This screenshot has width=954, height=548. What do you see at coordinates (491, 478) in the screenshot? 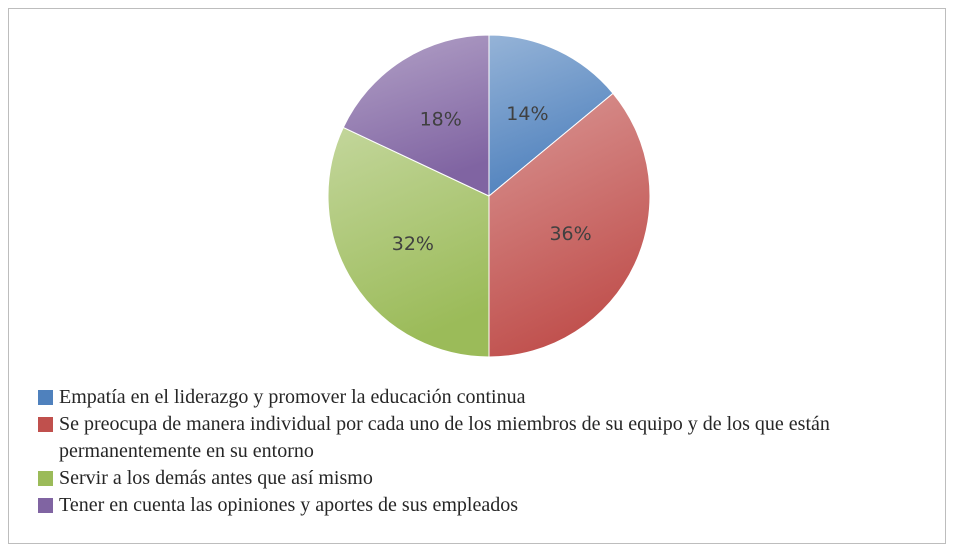
I see `legend-item: Servir a los demás antes que así mismo` at bounding box center [491, 478].